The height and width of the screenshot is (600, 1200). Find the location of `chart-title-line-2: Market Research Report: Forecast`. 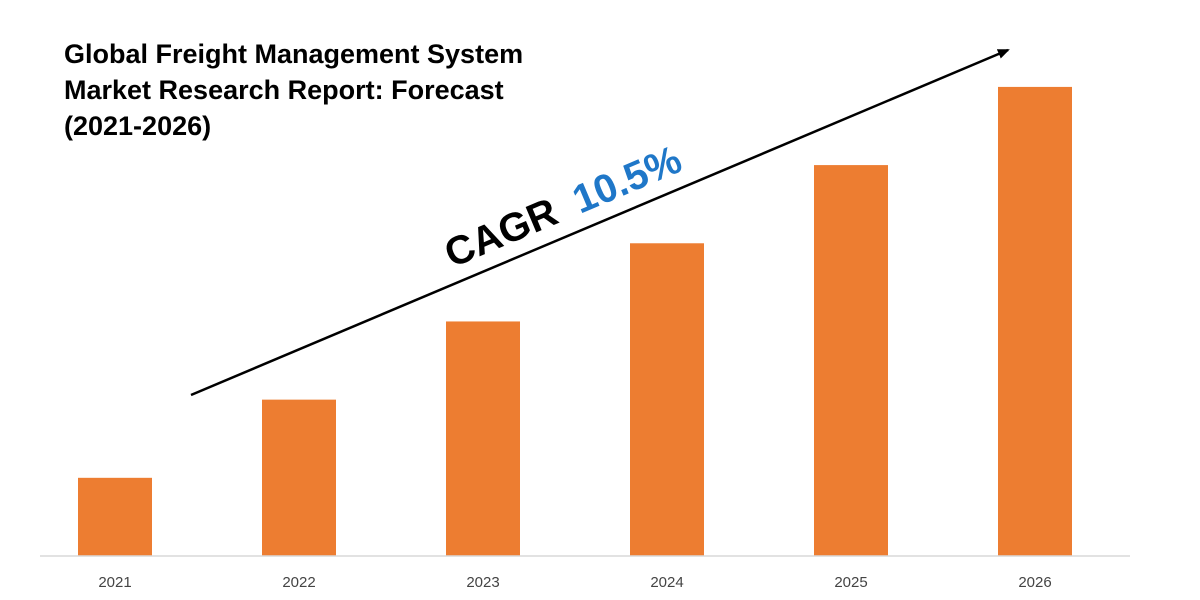

chart-title-line-2: Market Research Report: Forecast is located at coordinates (284, 90).